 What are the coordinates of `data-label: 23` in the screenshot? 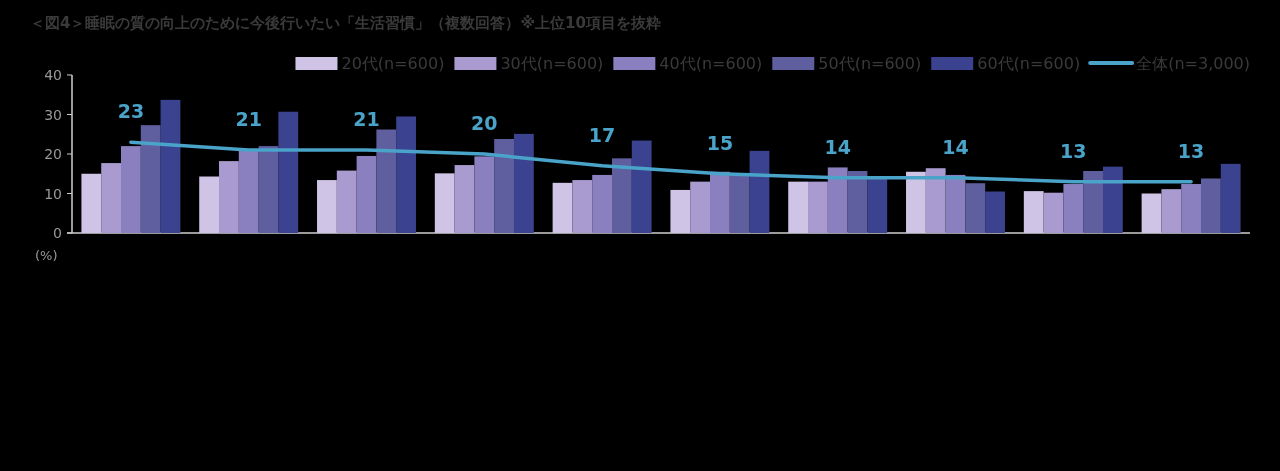 It's located at (131, 111).